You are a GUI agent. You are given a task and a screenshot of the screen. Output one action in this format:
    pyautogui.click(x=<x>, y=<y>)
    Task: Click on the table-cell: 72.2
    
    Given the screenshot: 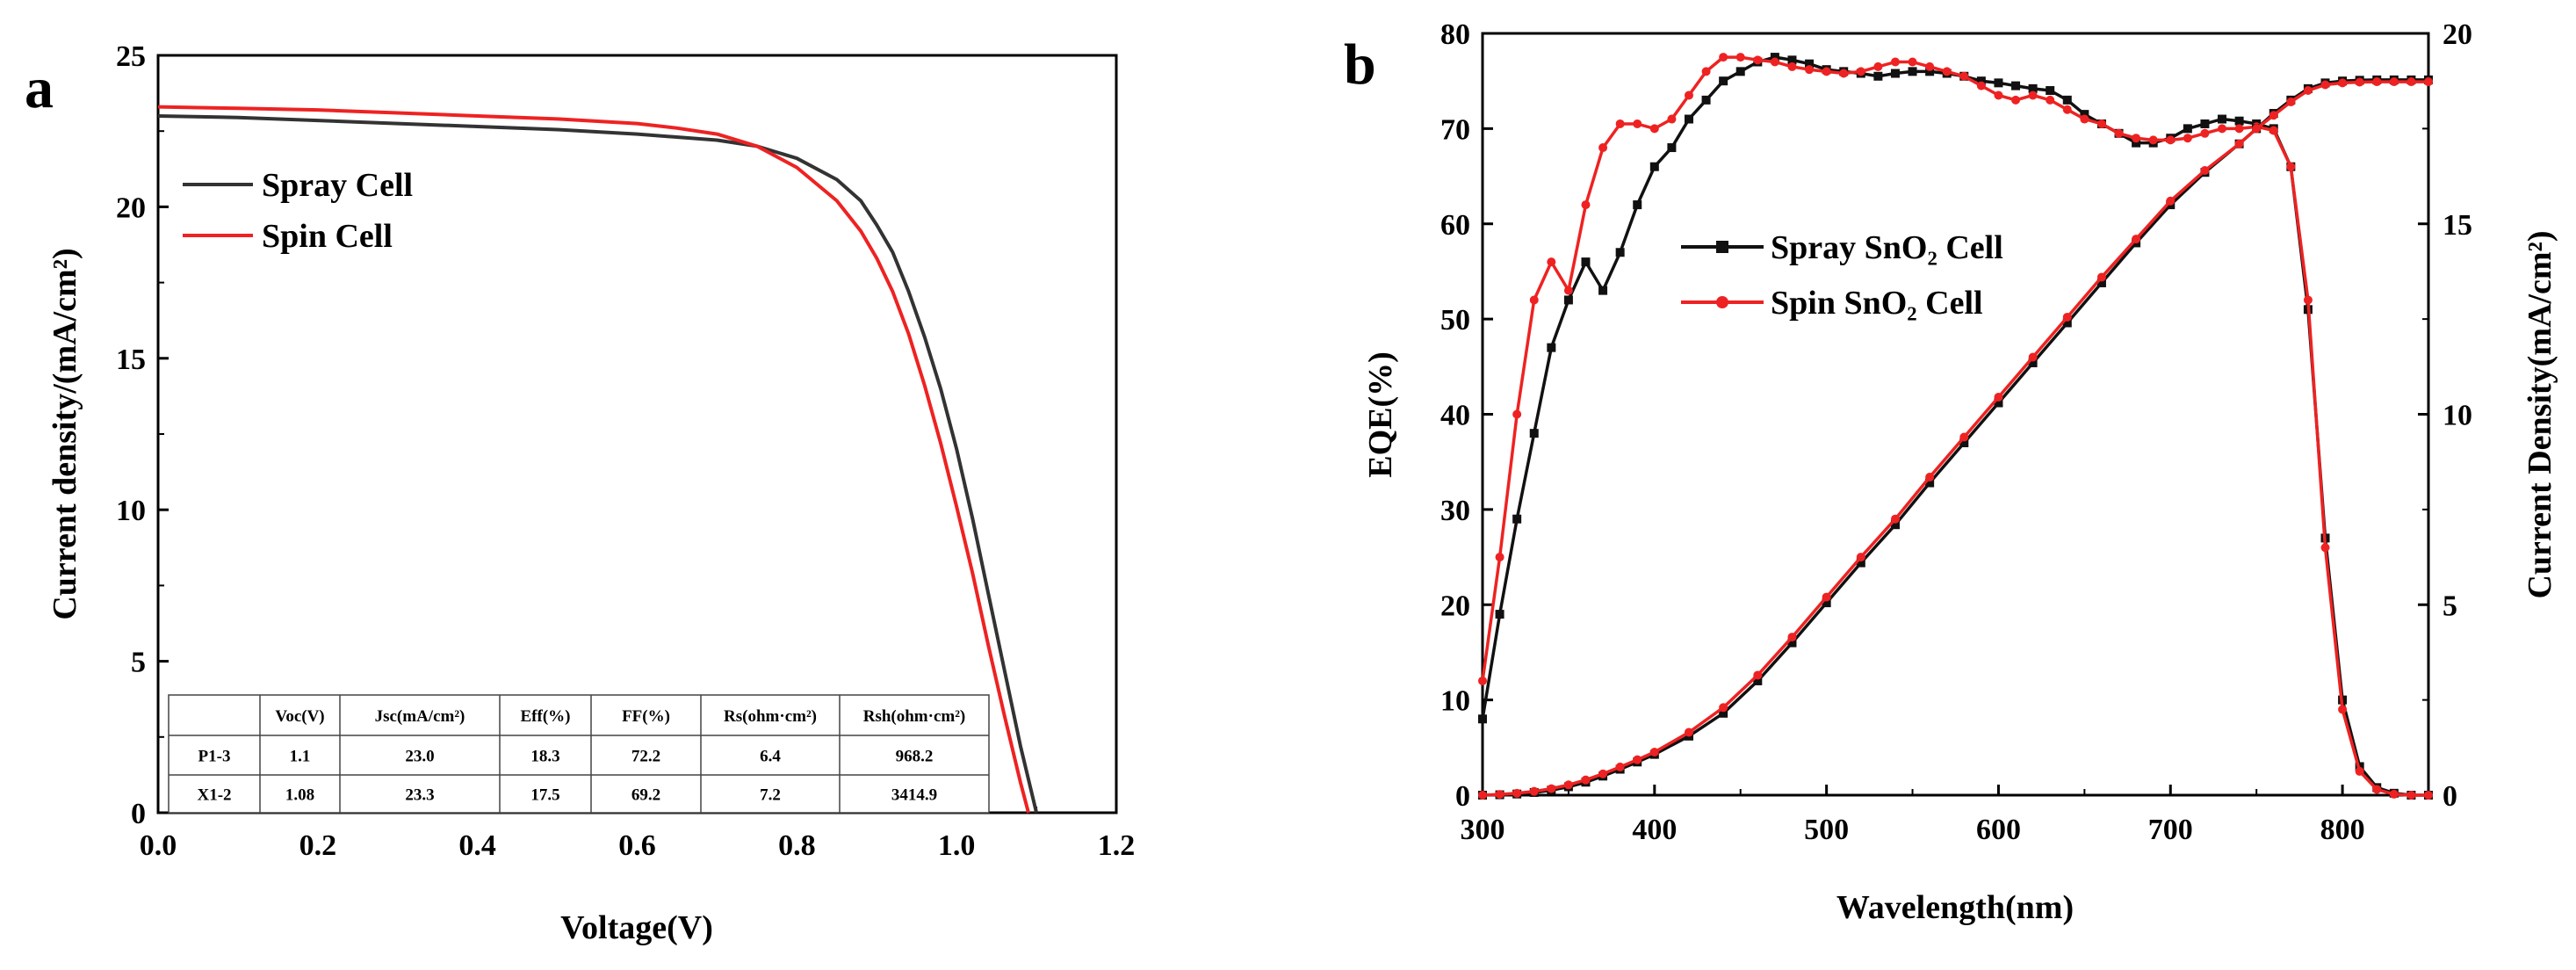 What is the action you would take?
    pyautogui.click(x=645, y=757)
    